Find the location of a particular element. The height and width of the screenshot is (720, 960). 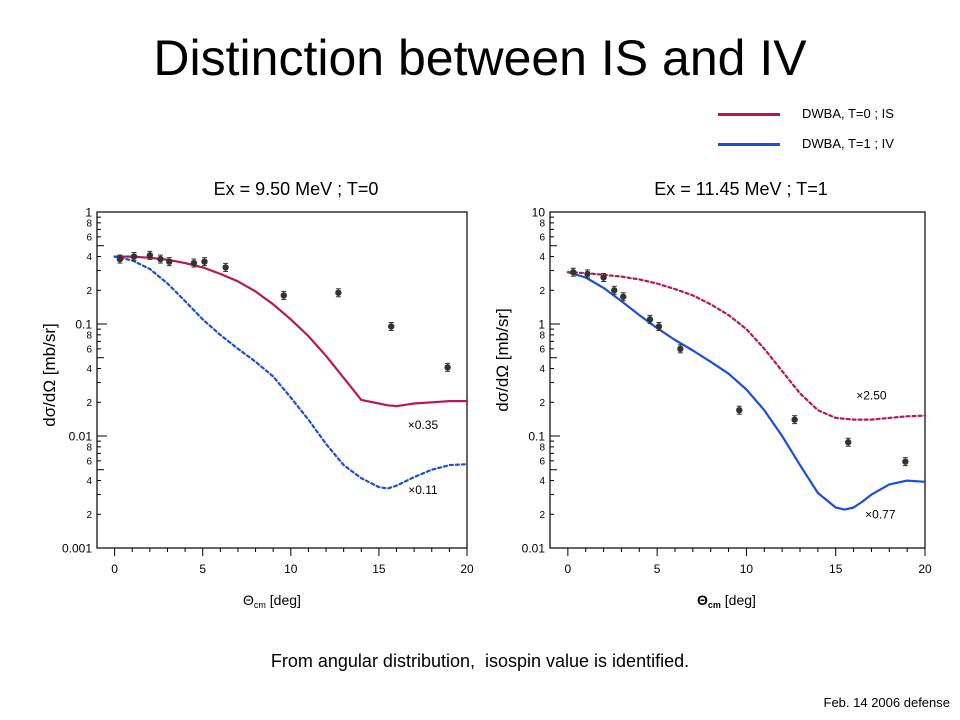

legend-line-iv is located at coordinates (749, 144).